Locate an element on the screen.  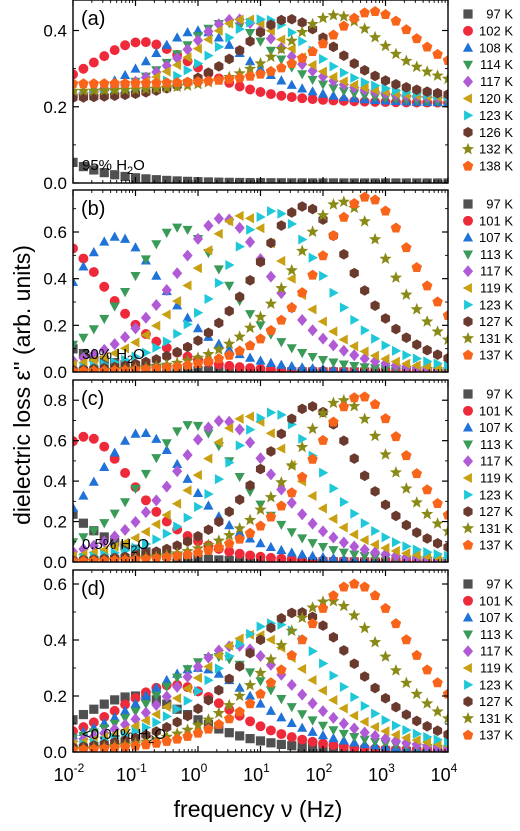
y-tick-label: 0.4 is located at coordinates (55, 279).